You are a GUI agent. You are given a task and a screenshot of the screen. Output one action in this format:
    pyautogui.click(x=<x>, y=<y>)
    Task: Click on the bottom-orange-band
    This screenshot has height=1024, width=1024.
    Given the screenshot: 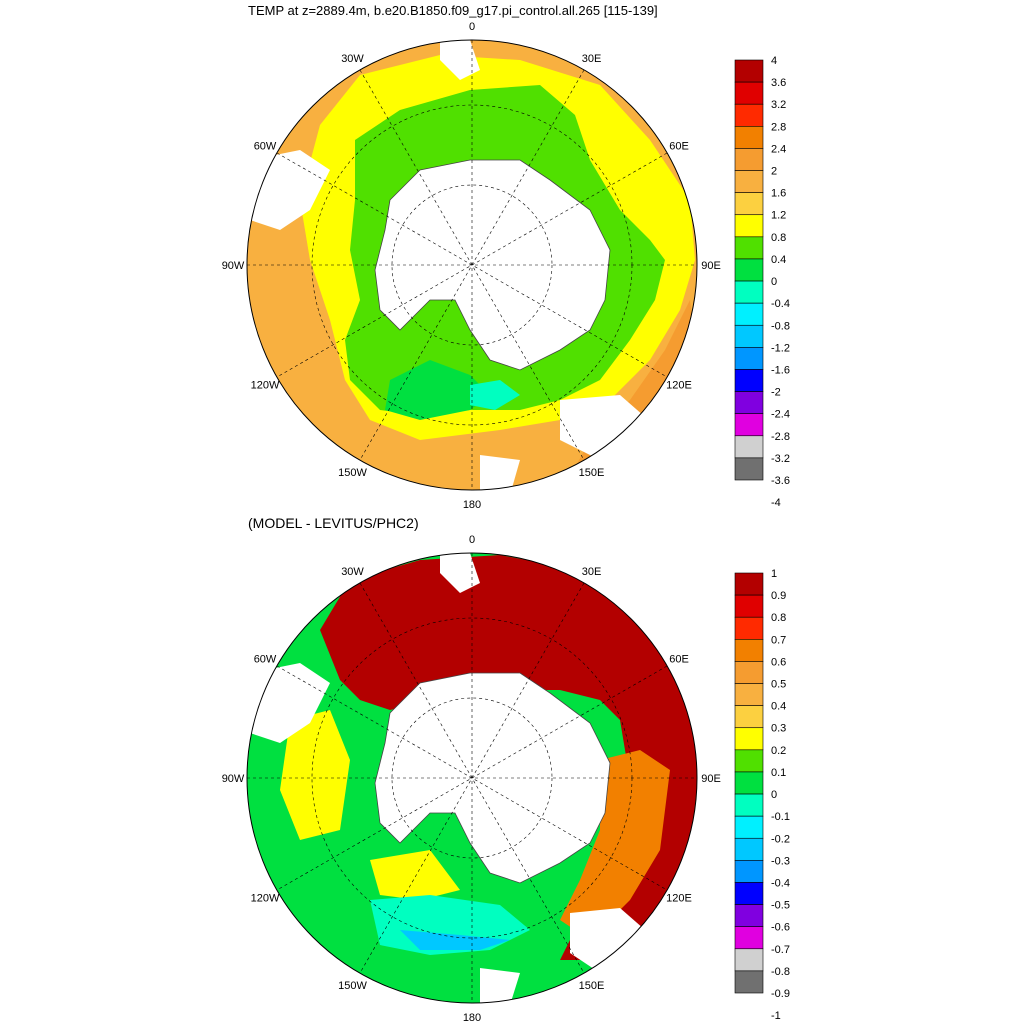 What is the action you would take?
    pyautogui.click(x=615, y=845)
    